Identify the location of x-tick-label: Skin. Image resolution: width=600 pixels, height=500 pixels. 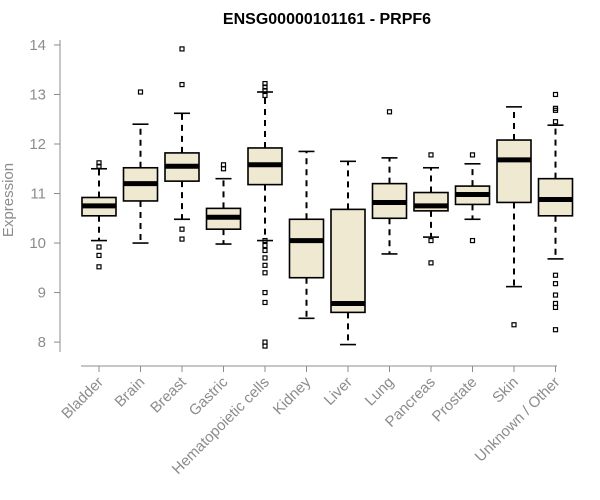
(505, 390).